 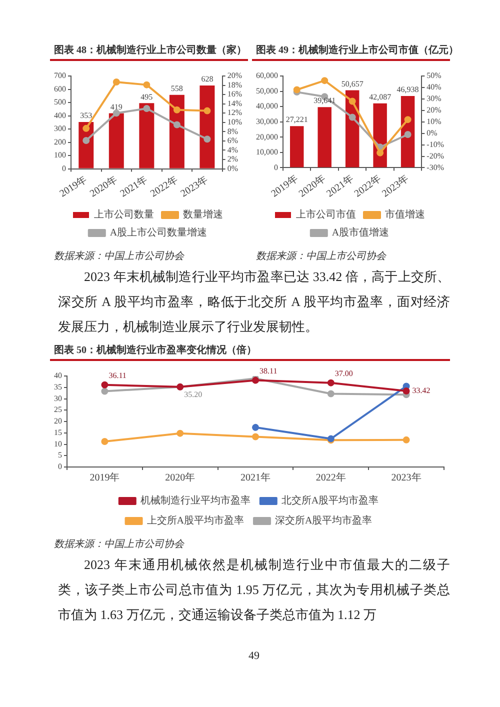 What do you see at coordinates (234, 103) in the screenshot?
I see `y2-tick-label: 14%` at bounding box center [234, 103].